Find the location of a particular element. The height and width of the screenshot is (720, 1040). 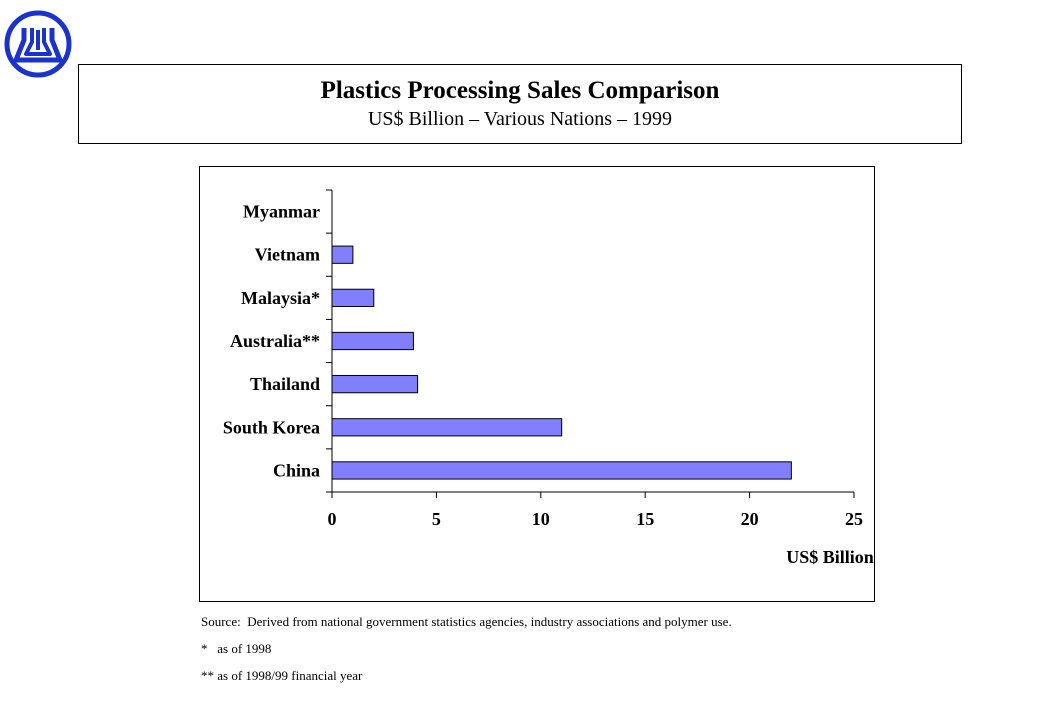

bar-thailand is located at coordinates (375, 384).